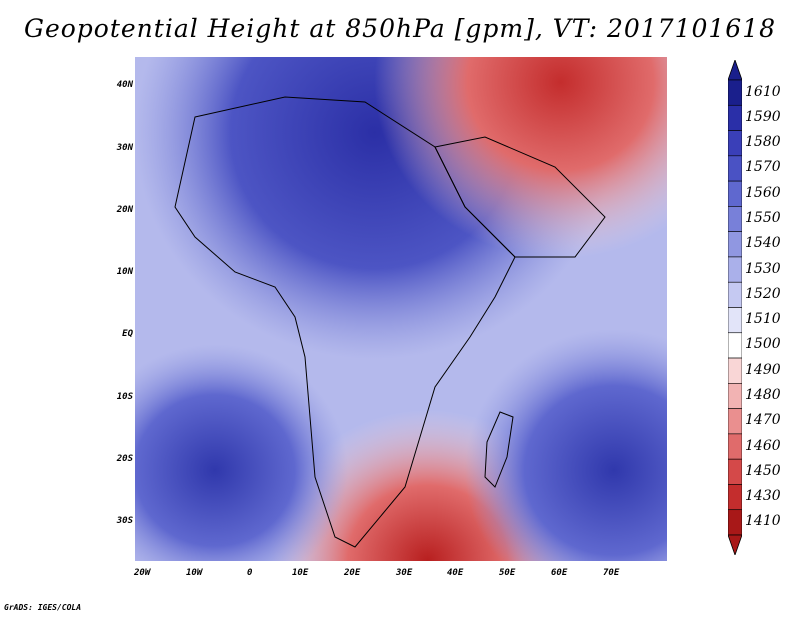 This screenshot has width=800, height=618. I want to click on lon-label-30e: 30E, so click(404, 573).